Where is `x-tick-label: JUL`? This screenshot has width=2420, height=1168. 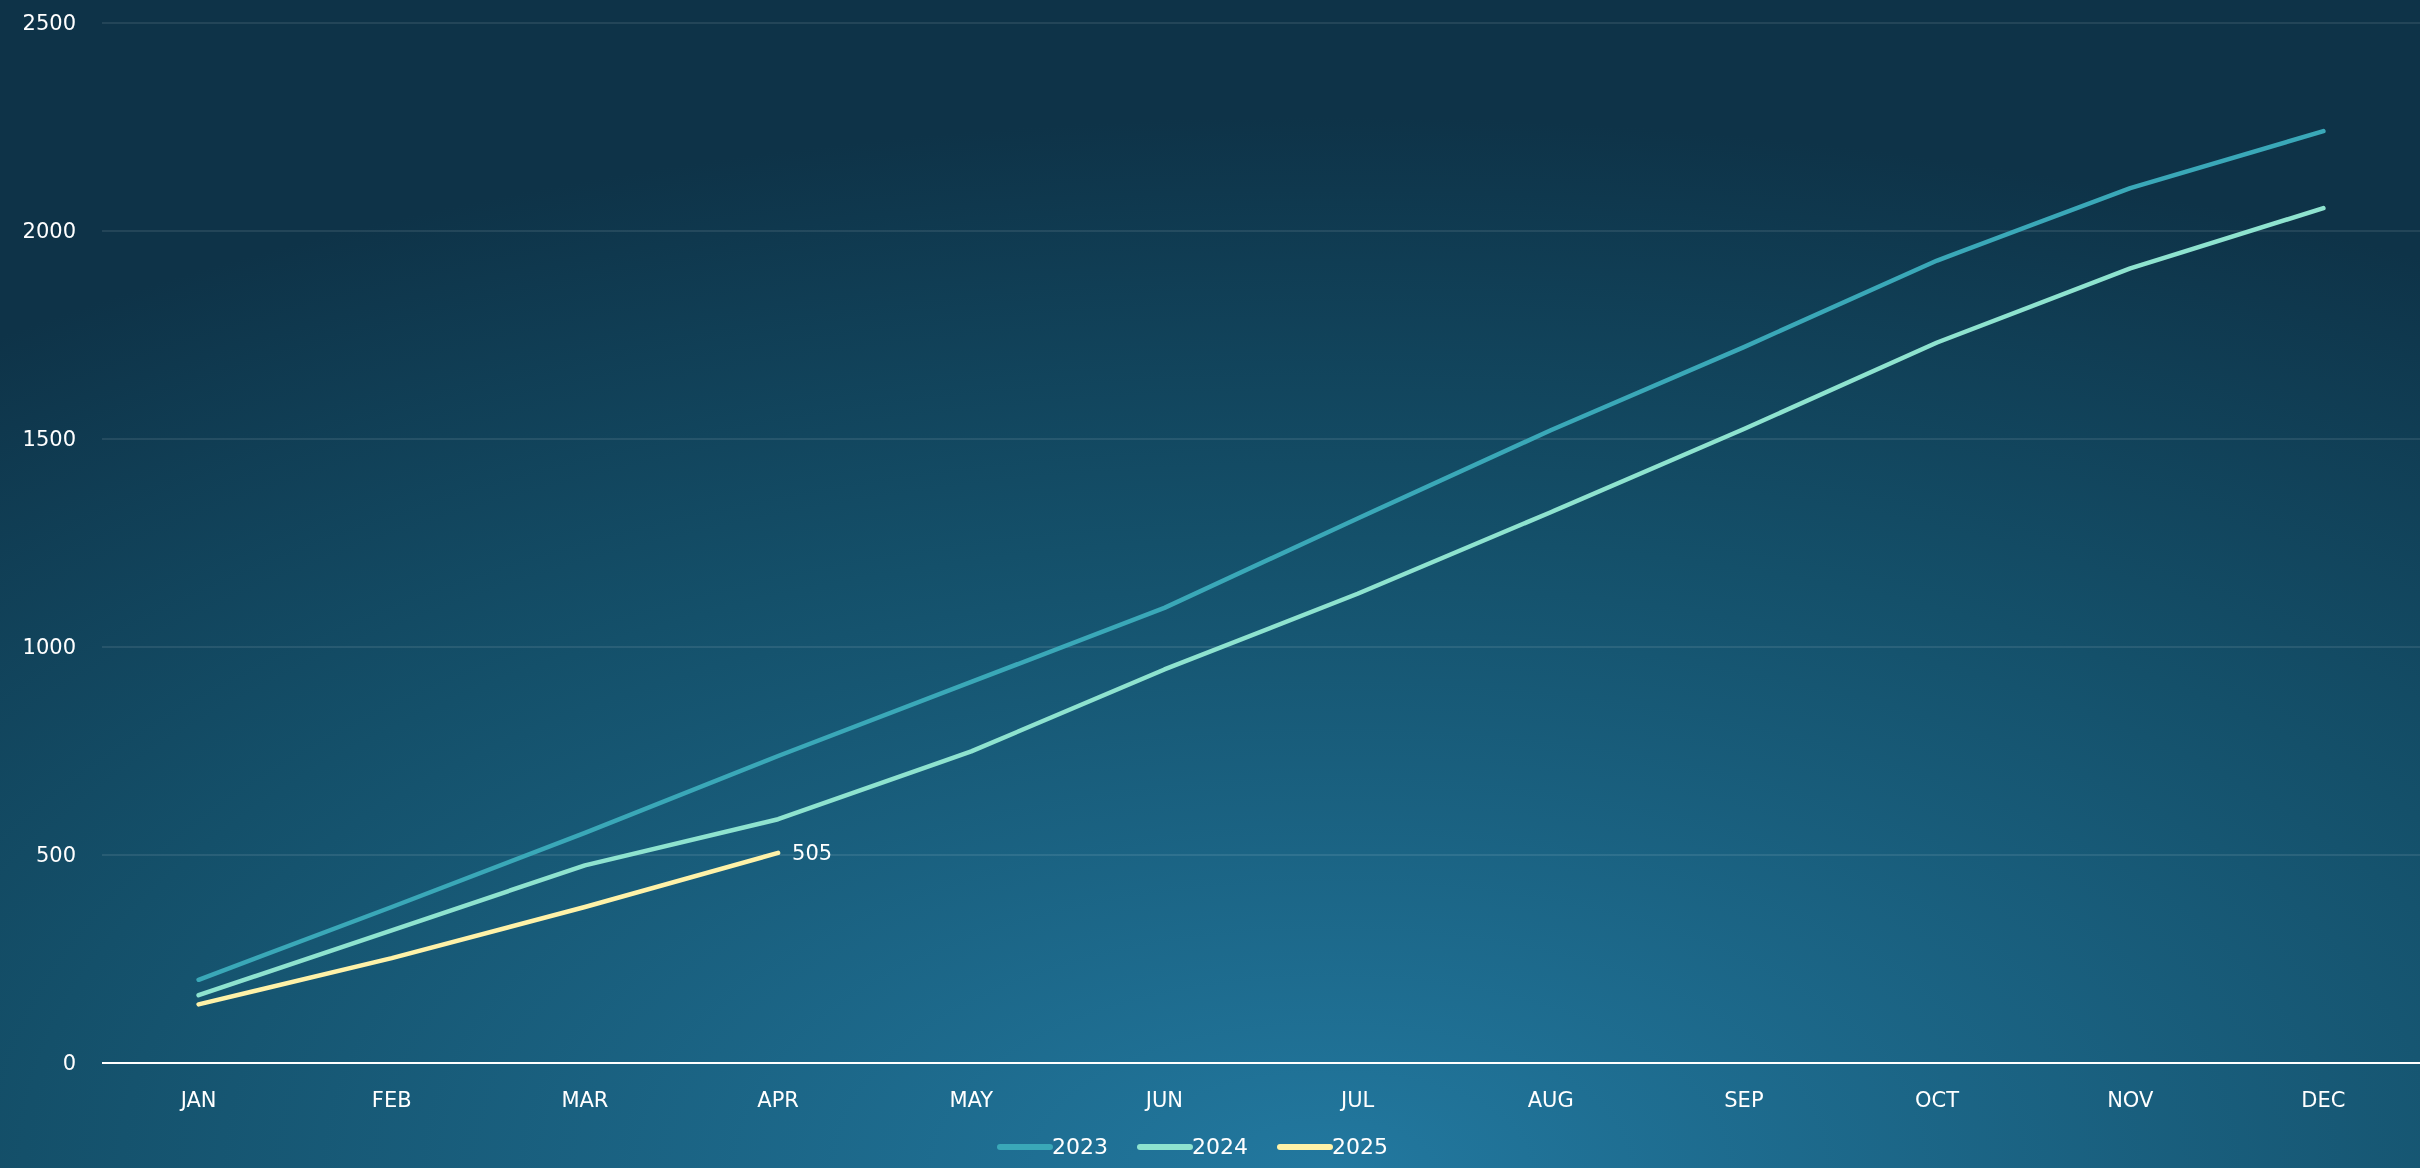
x-tick-label: JUL is located at coordinates (1356, 1100).